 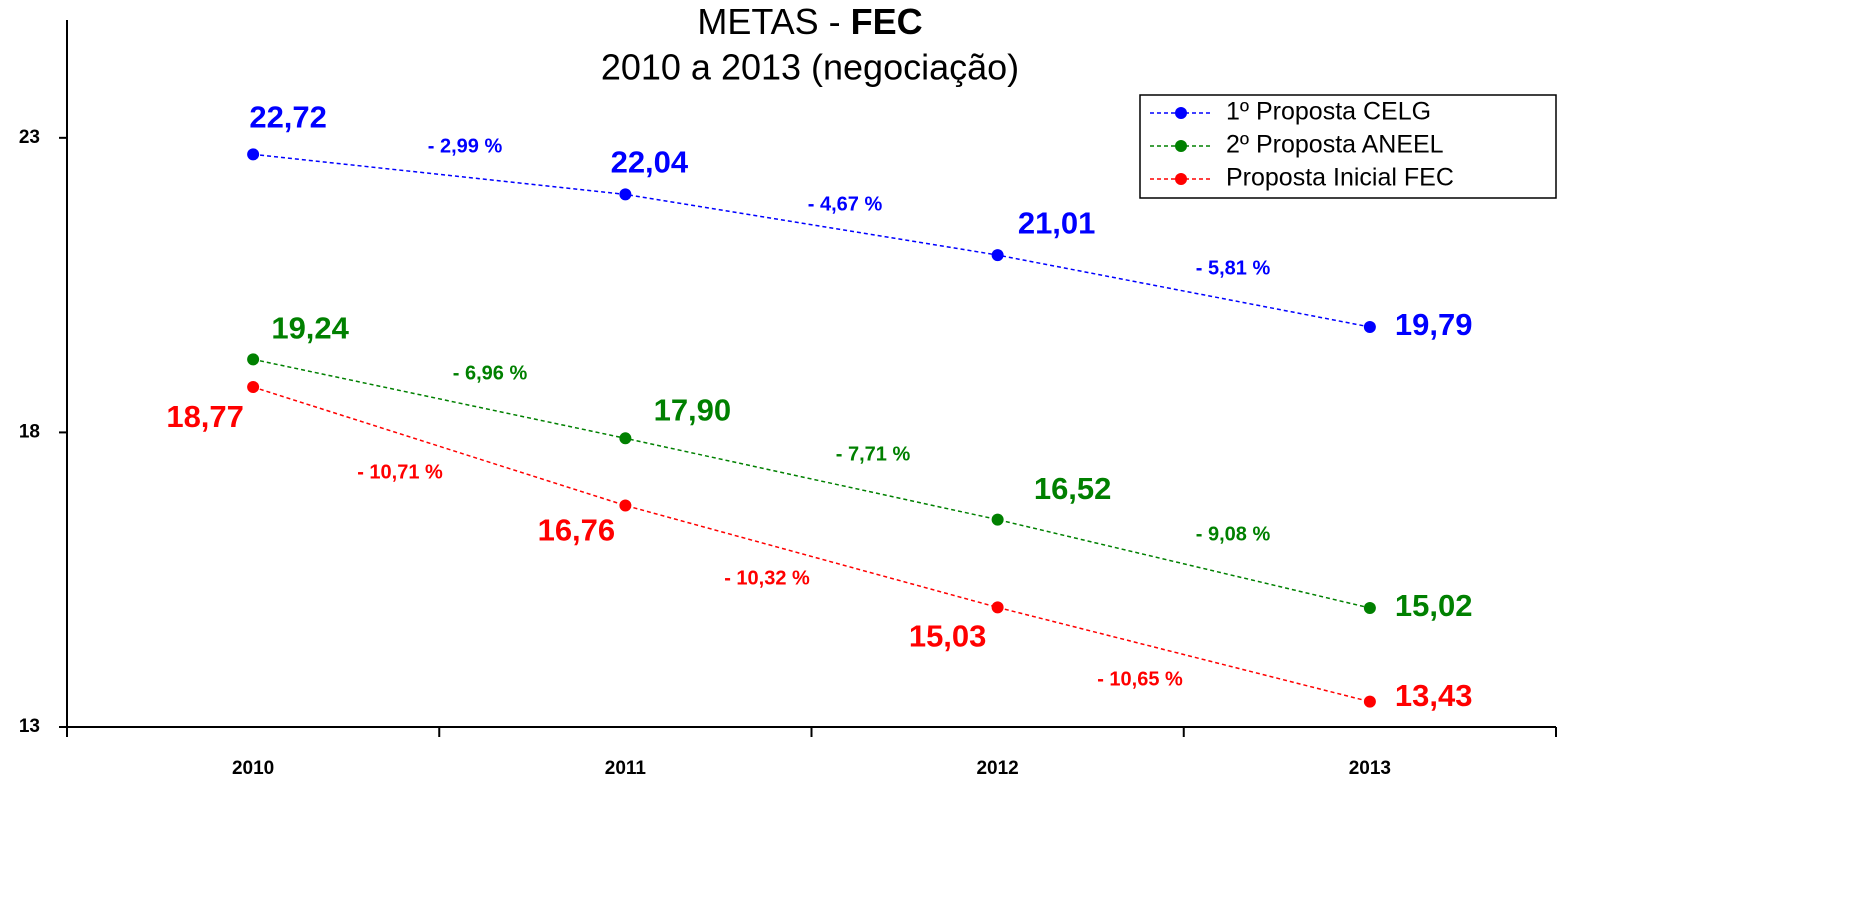 I want to click on x-tick-label: 2013, so click(x=1370, y=768).